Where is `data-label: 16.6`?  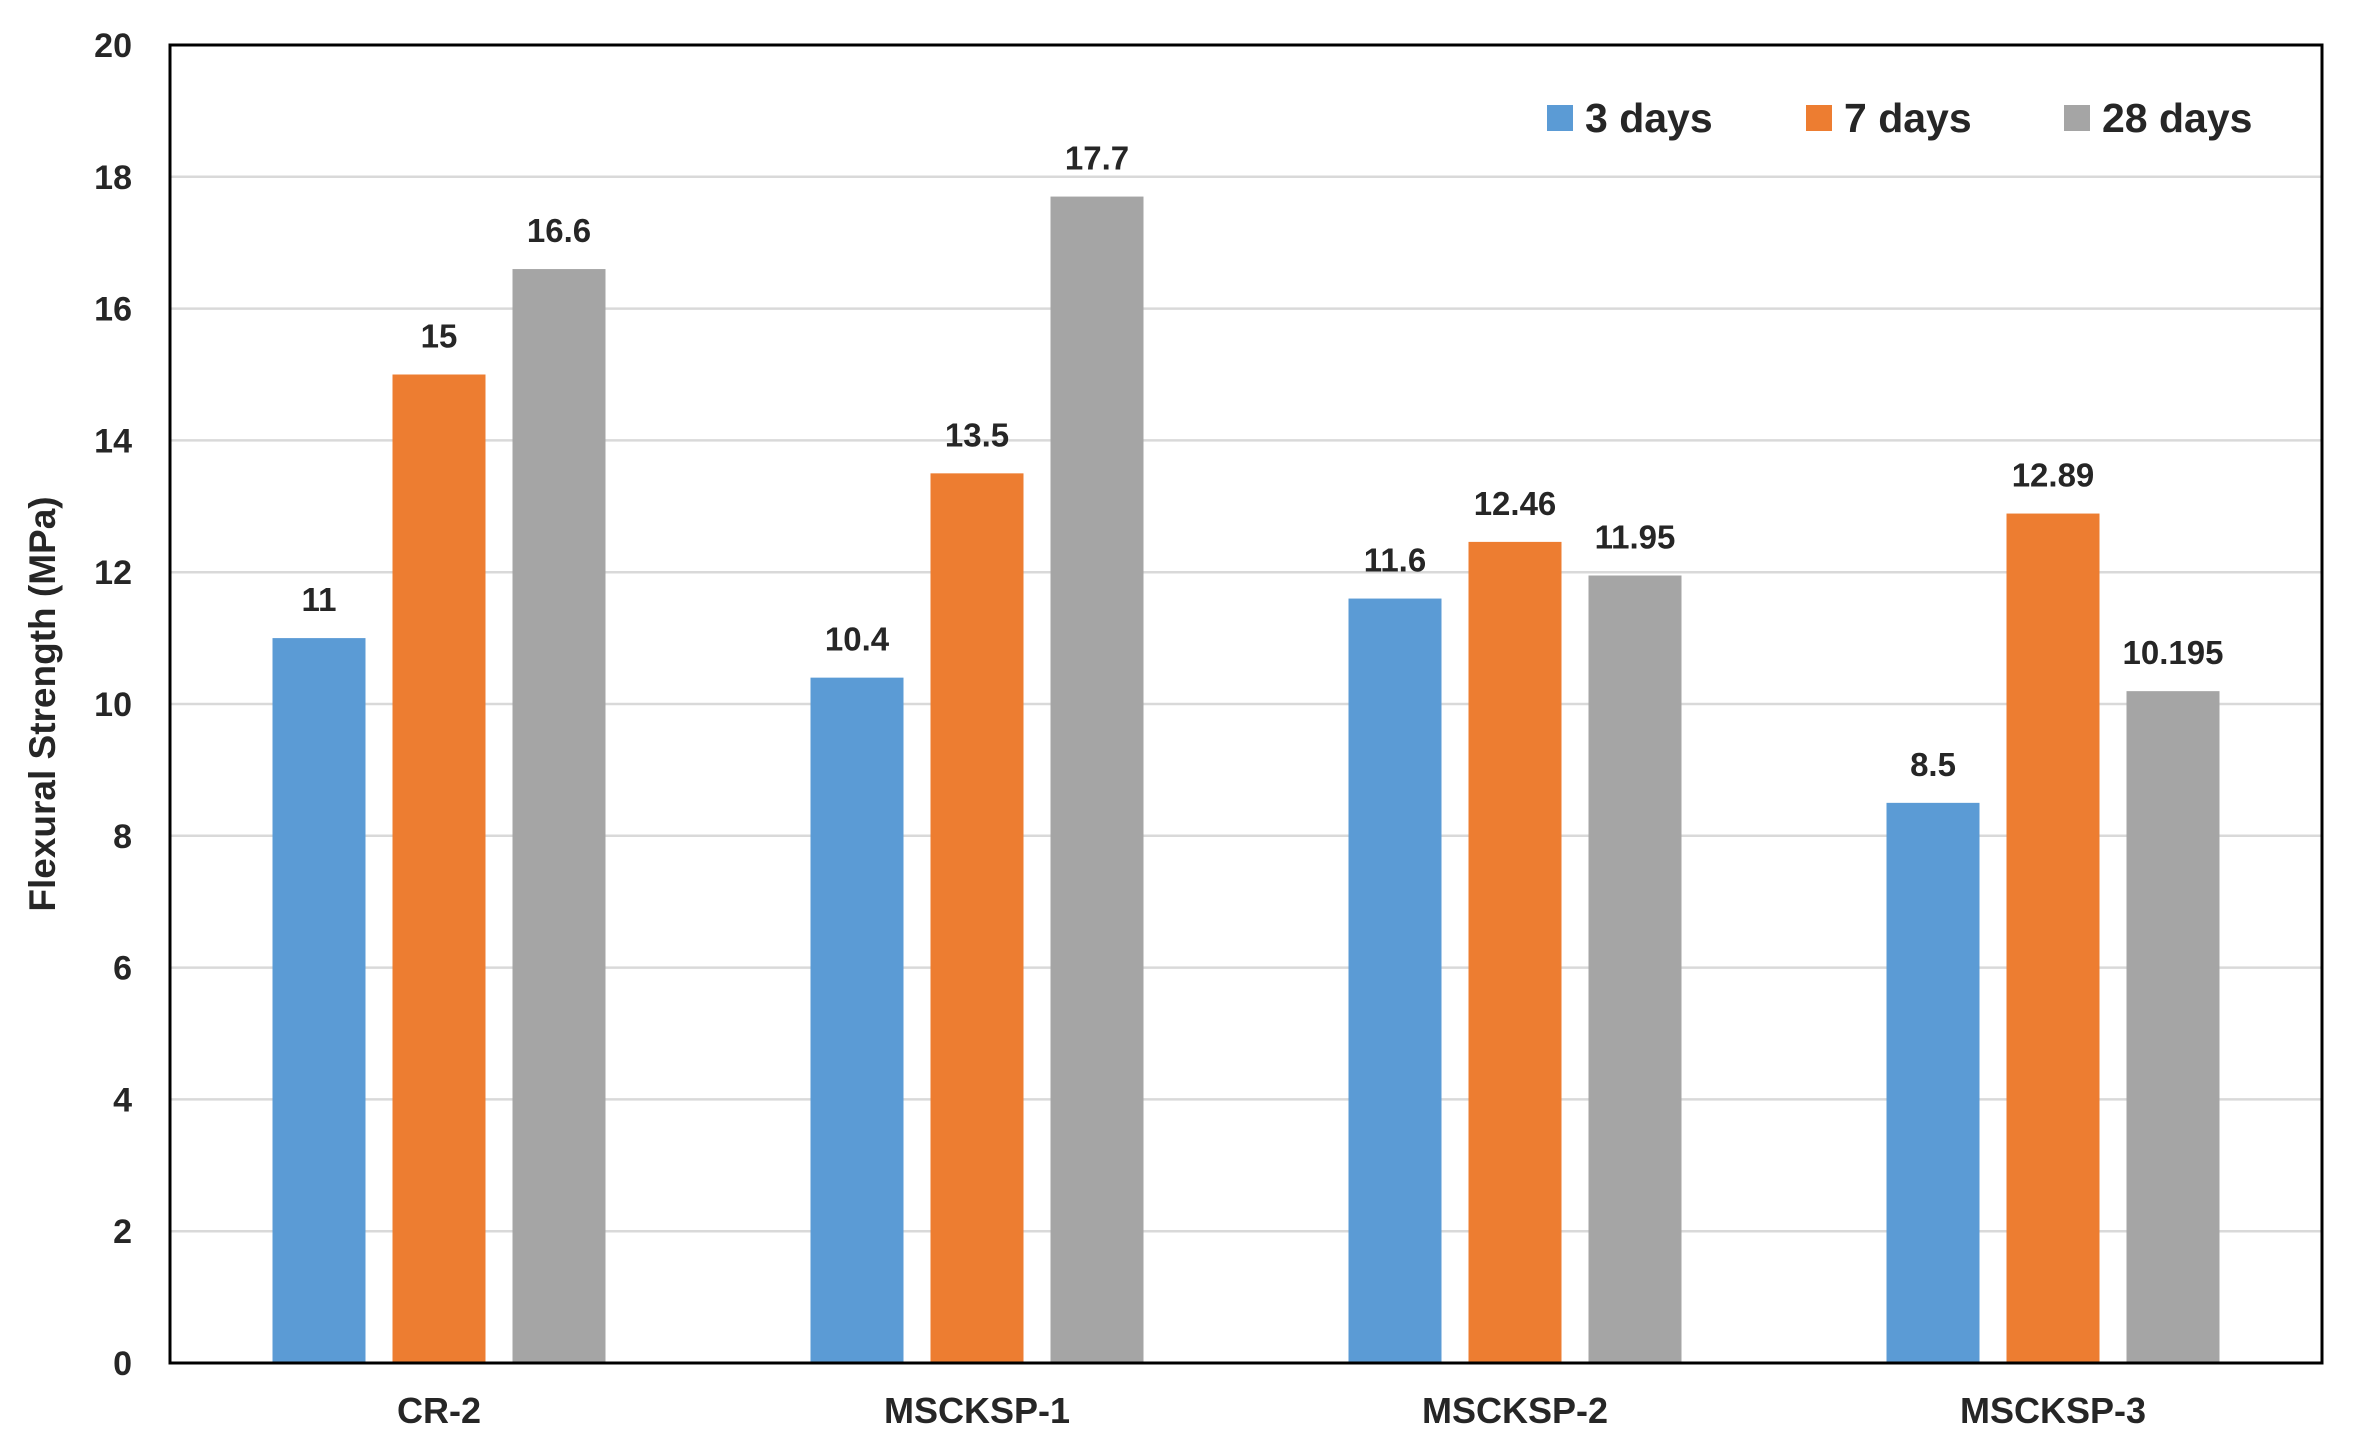 data-label: 16.6 is located at coordinates (559, 230).